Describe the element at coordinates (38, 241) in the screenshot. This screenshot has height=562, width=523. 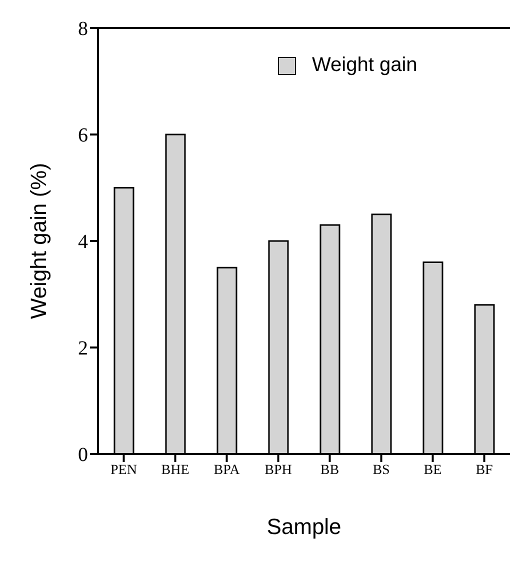
I see `y-axis-title: Weight gain (%)` at that location.